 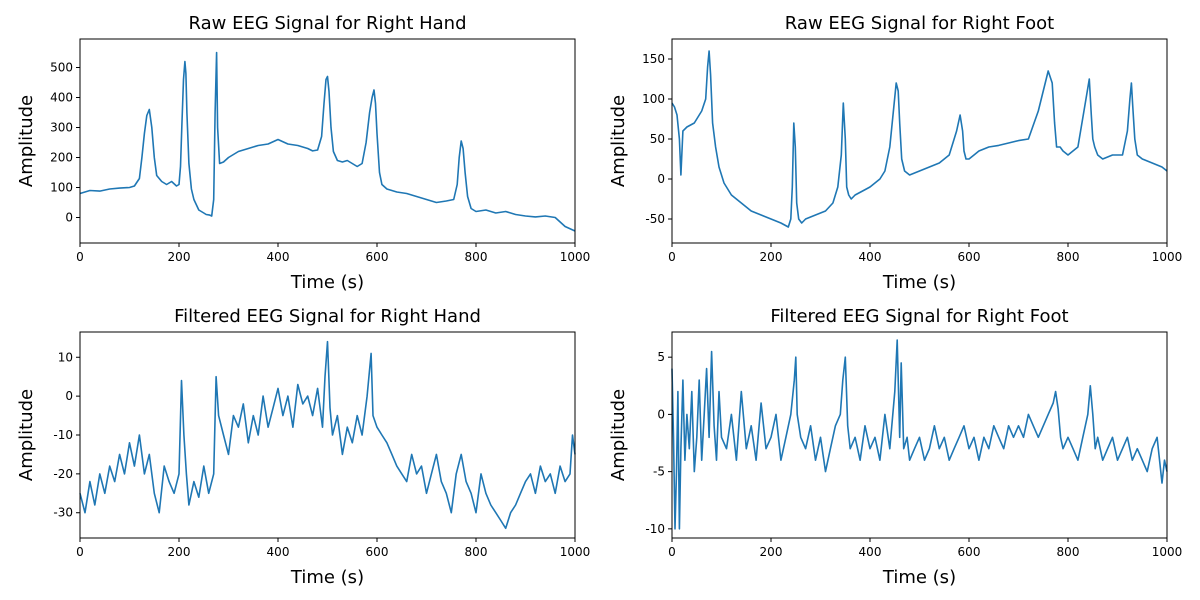 What do you see at coordinates (63, 513) in the screenshot?
I see `y-tick-label: -30` at bounding box center [63, 513].